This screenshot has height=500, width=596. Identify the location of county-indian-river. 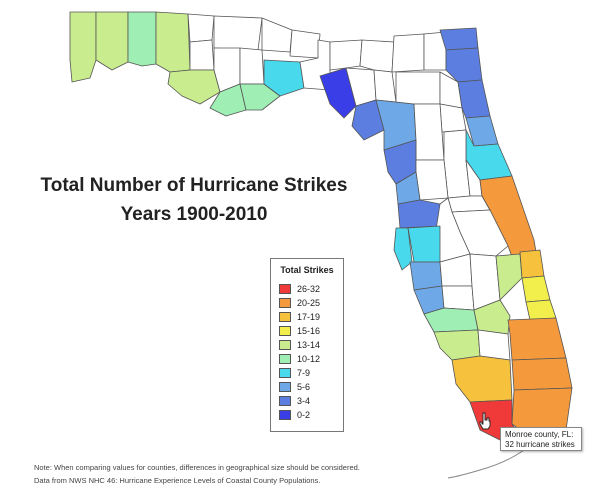
(532, 264).